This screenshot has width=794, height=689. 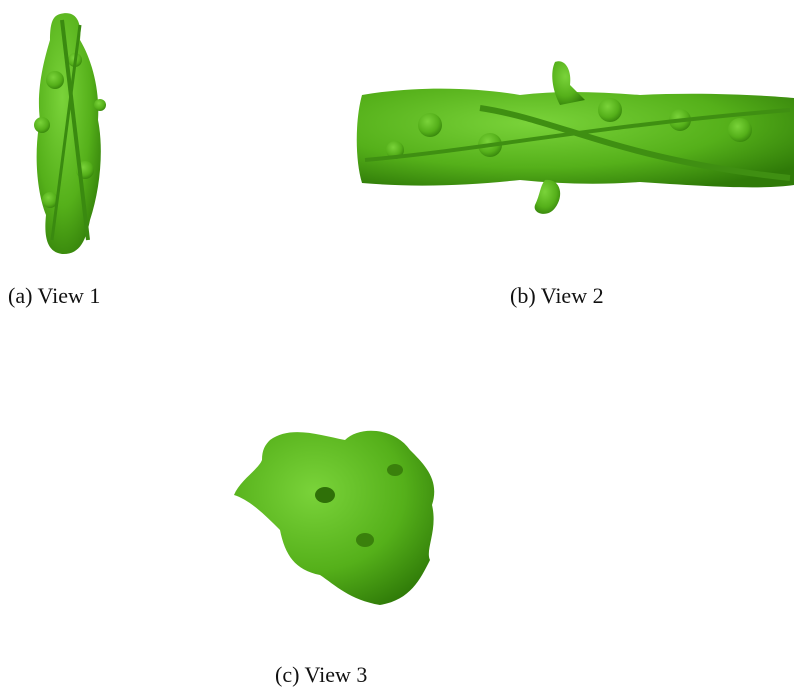 What do you see at coordinates (54, 295) in the screenshot?
I see `caption: (a) View 1` at bounding box center [54, 295].